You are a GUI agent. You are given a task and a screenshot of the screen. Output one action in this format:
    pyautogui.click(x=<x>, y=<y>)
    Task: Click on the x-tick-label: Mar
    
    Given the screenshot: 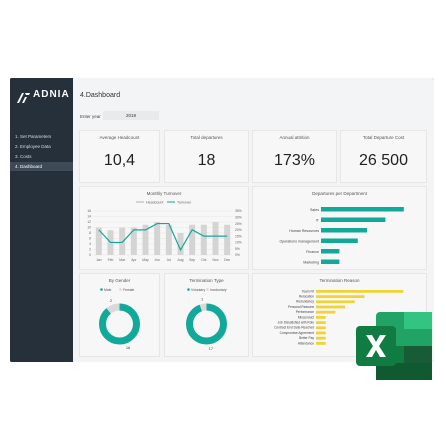 What is the action you would take?
    pyautogui.click(x=122, y=260)
    